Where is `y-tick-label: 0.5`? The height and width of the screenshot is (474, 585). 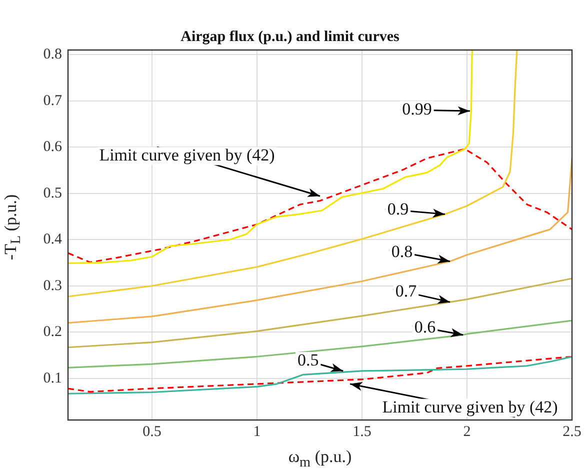 y-tick-label: 0.5 is located at coordinates (52, 193).